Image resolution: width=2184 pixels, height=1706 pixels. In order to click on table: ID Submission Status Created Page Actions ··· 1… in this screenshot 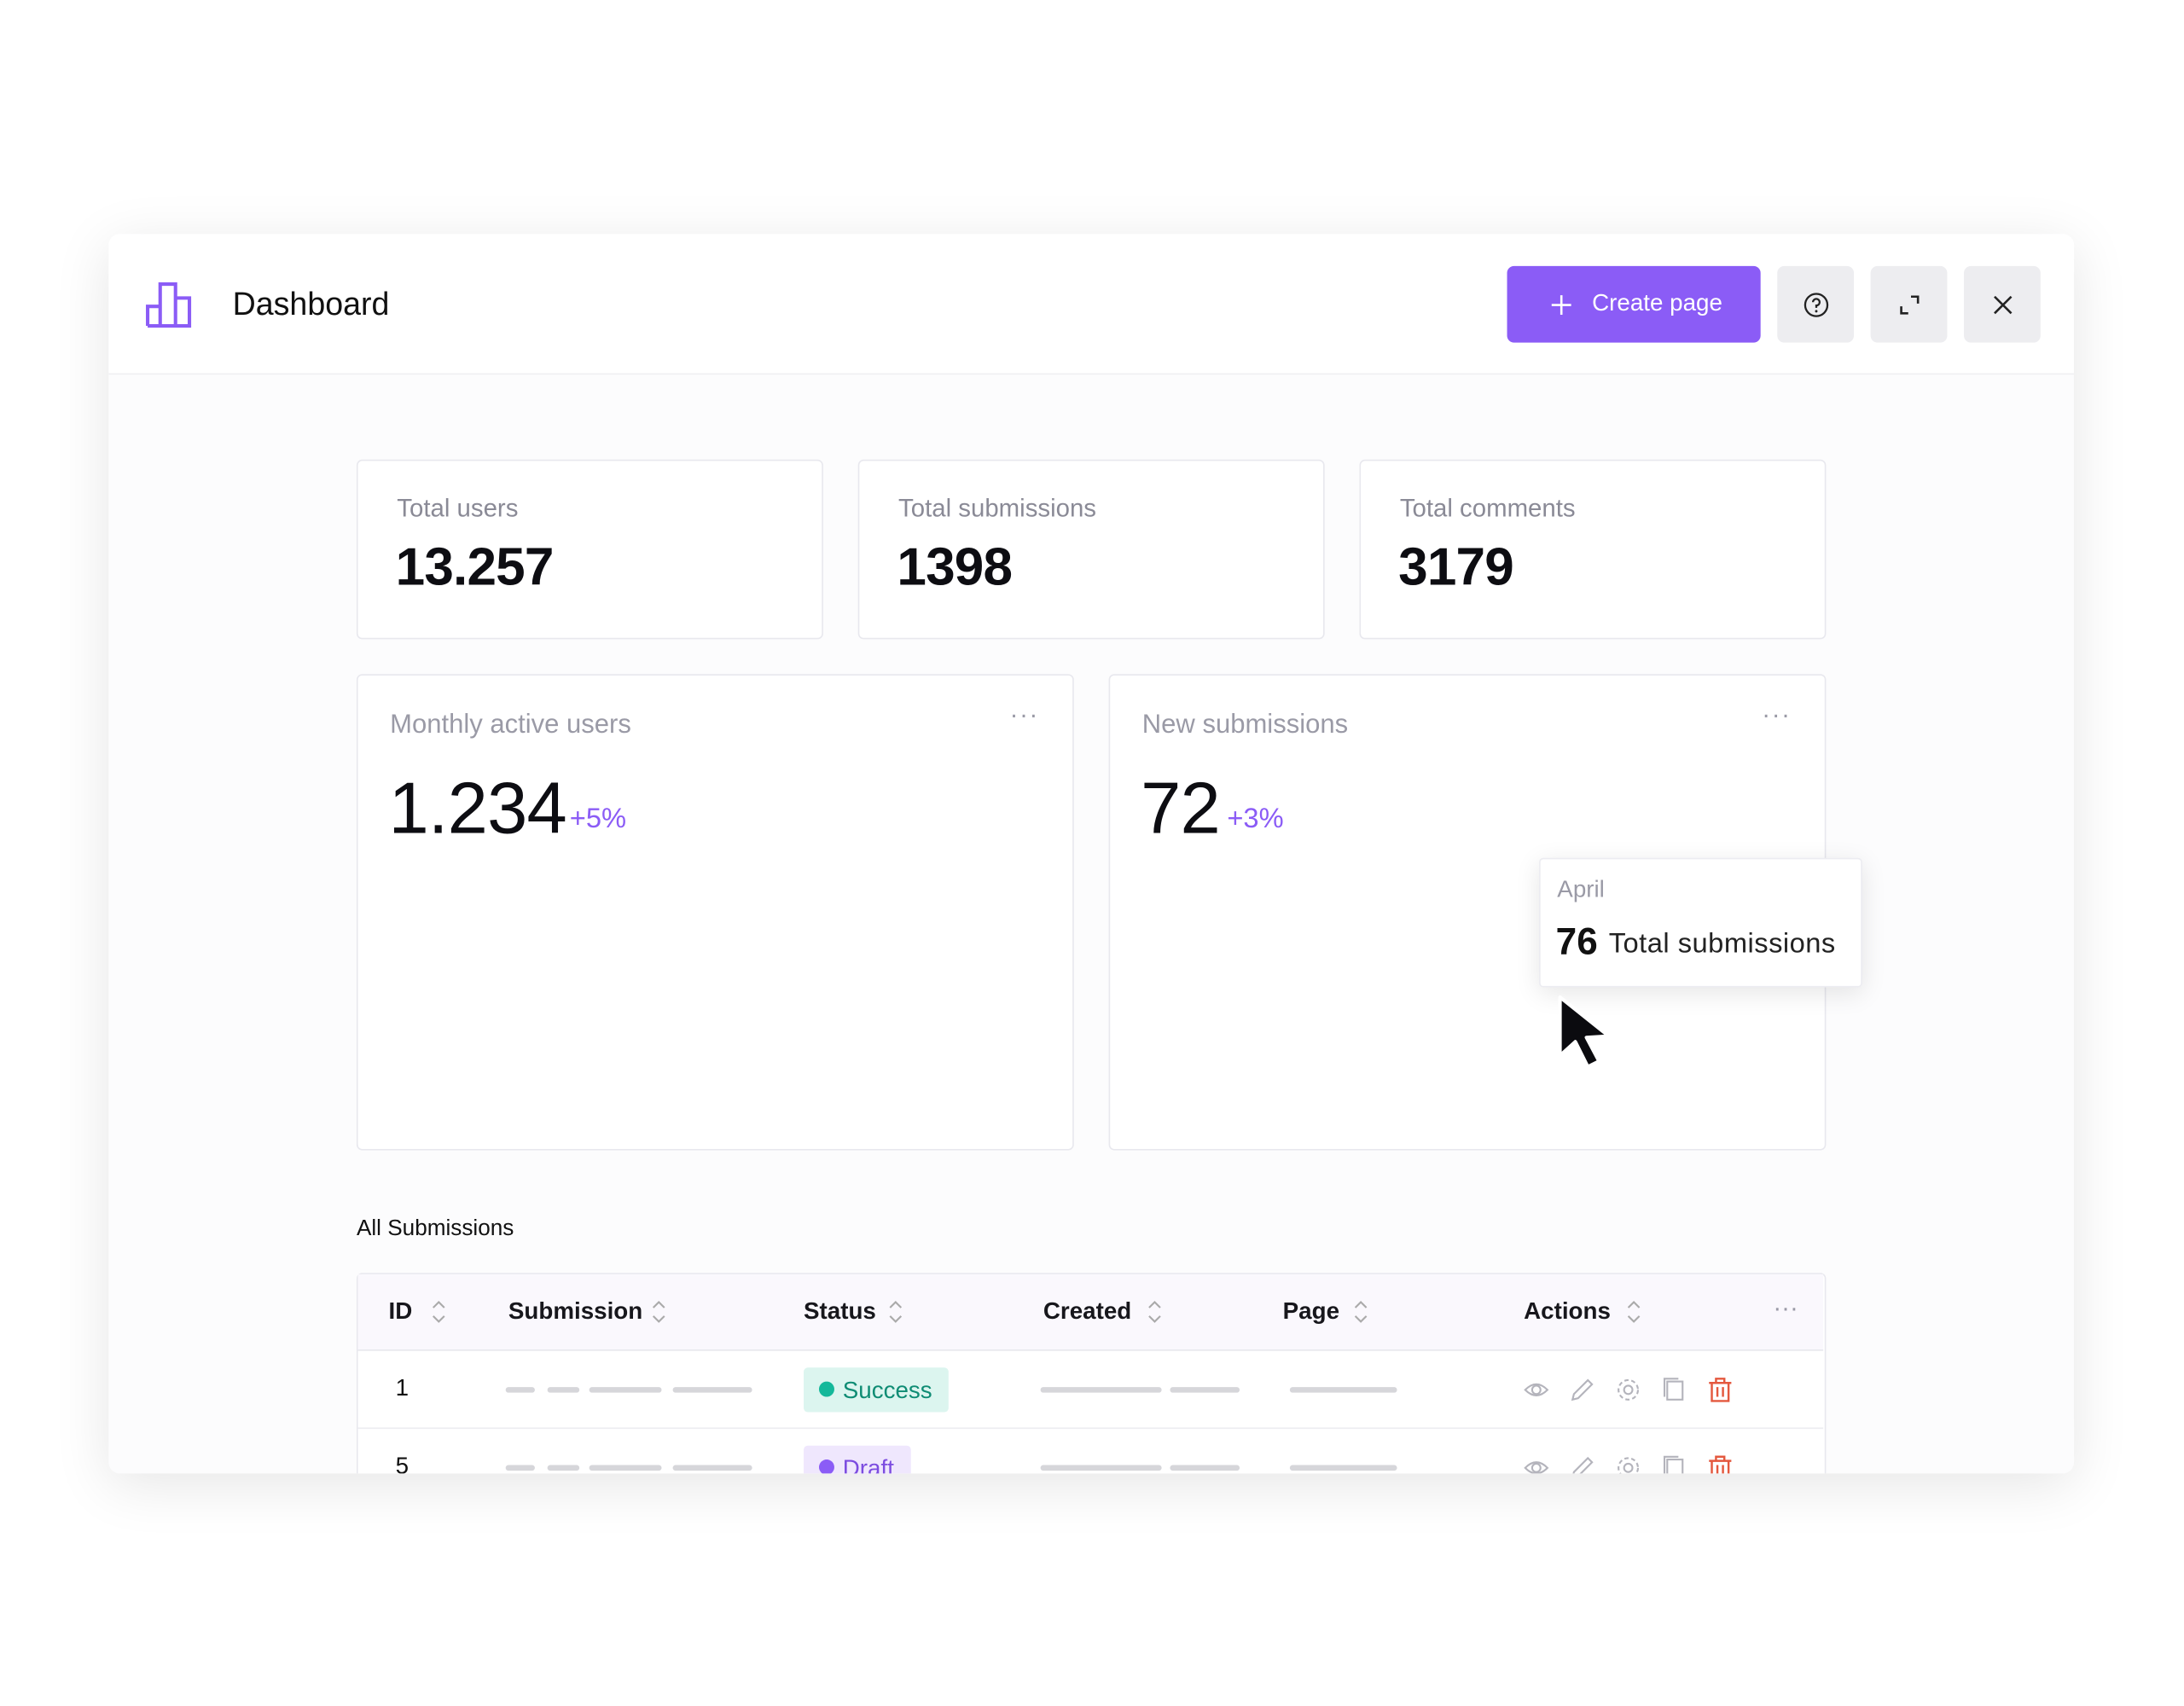, I will do `click(1092, 1373)`.